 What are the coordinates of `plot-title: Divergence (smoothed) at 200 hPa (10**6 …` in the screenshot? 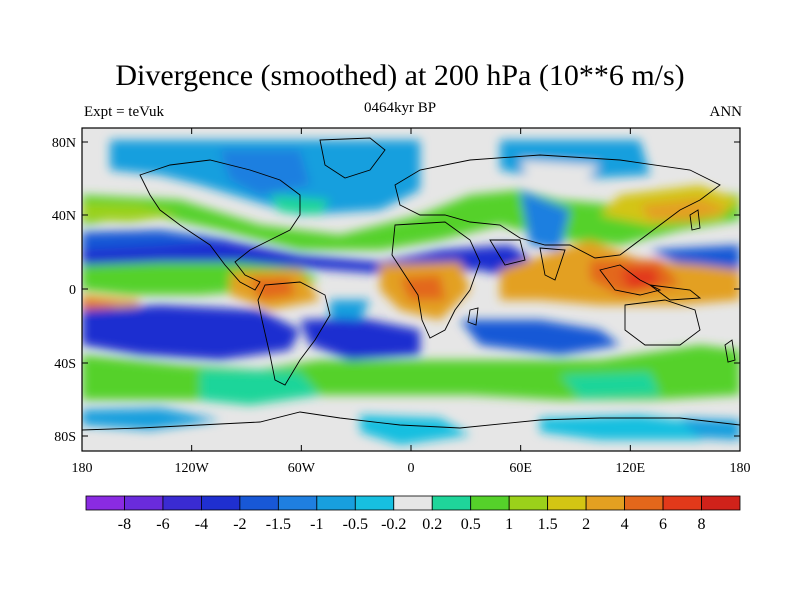 It's located at (400, 75).